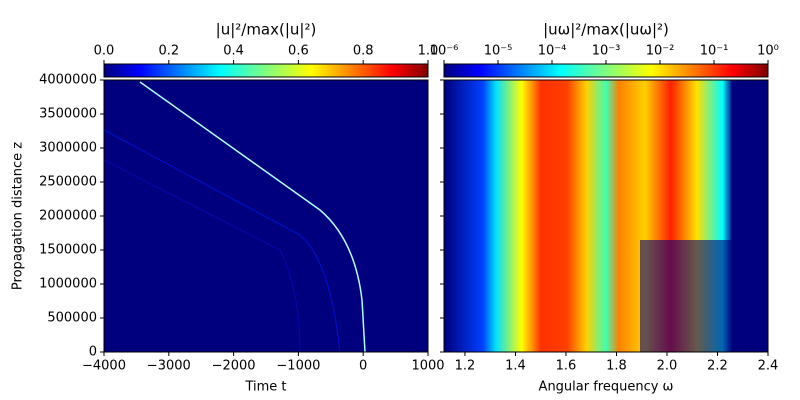 The width and height of the screenshot is (800, 400). What do you see at coordinates (169, 366) in the screenshot?
I see `x-tick-label: −3000` at bounding box center [169, 366].